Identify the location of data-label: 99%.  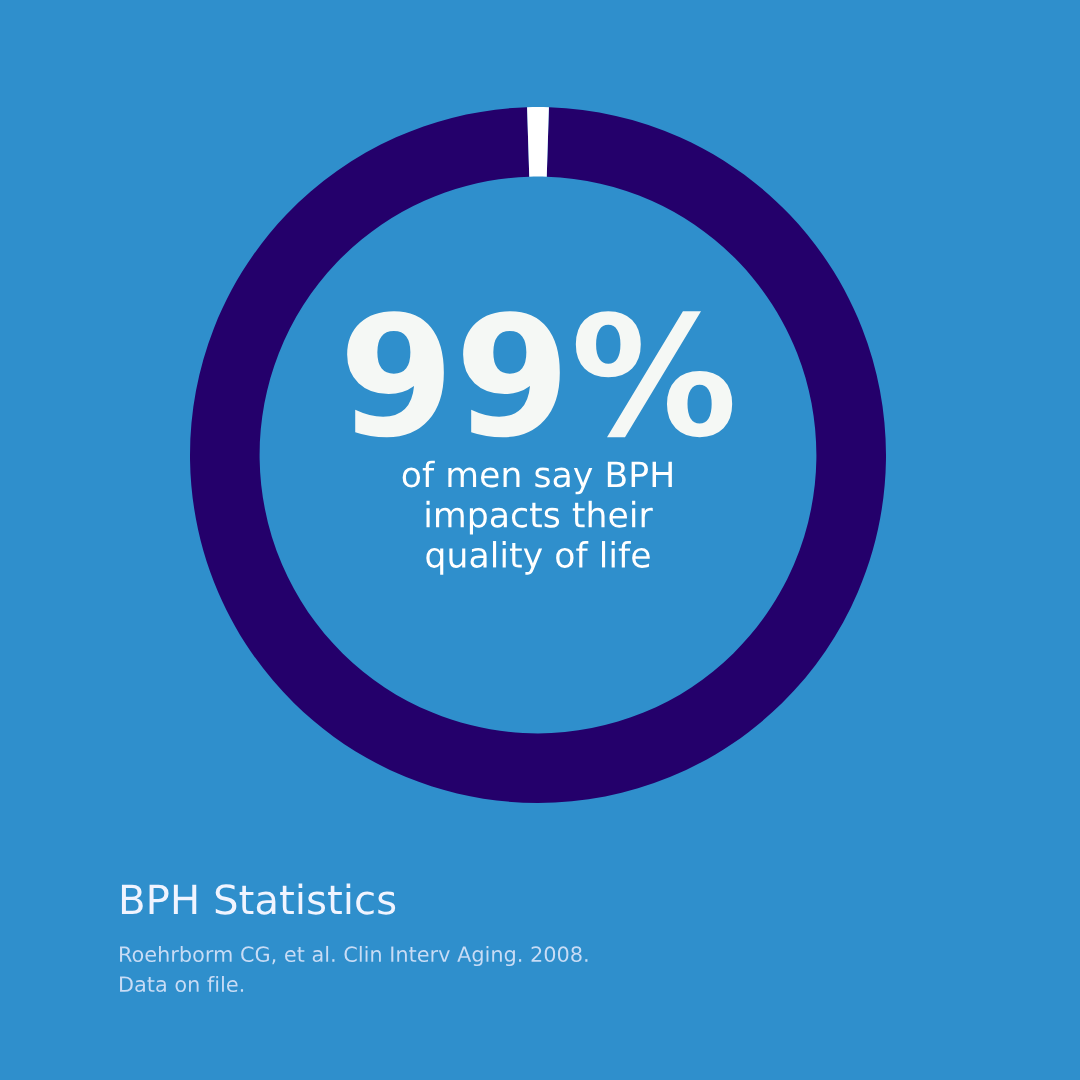
(540, 374).